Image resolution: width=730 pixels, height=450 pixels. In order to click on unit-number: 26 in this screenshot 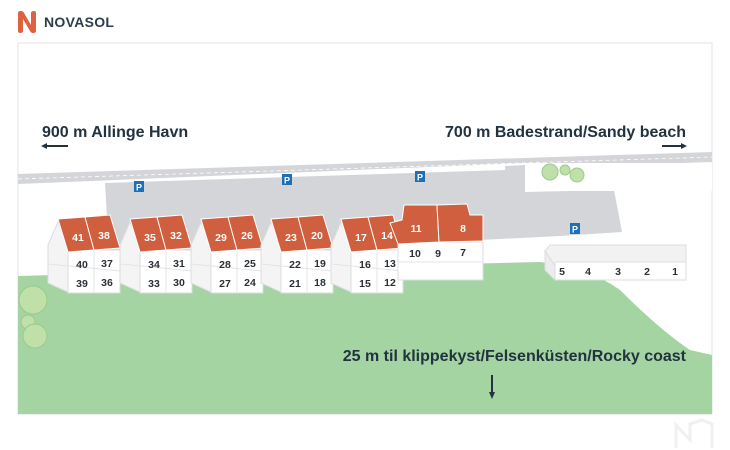, I will do `click(247, 236)`.